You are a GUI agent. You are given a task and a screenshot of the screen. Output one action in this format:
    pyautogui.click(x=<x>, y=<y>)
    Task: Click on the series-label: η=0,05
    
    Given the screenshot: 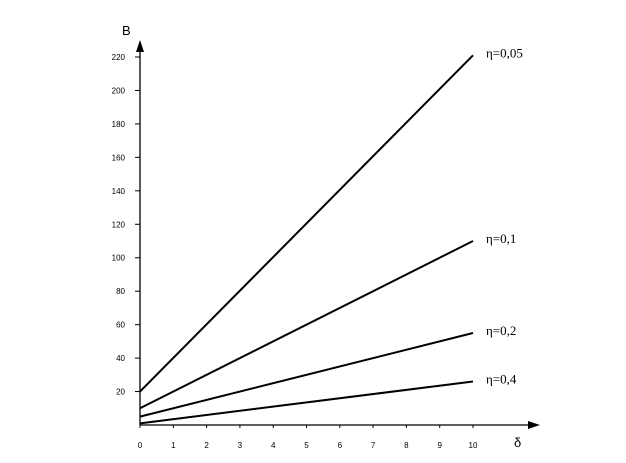 What is the action you would take?
    pyautogui.click(x=504, y=52)
    